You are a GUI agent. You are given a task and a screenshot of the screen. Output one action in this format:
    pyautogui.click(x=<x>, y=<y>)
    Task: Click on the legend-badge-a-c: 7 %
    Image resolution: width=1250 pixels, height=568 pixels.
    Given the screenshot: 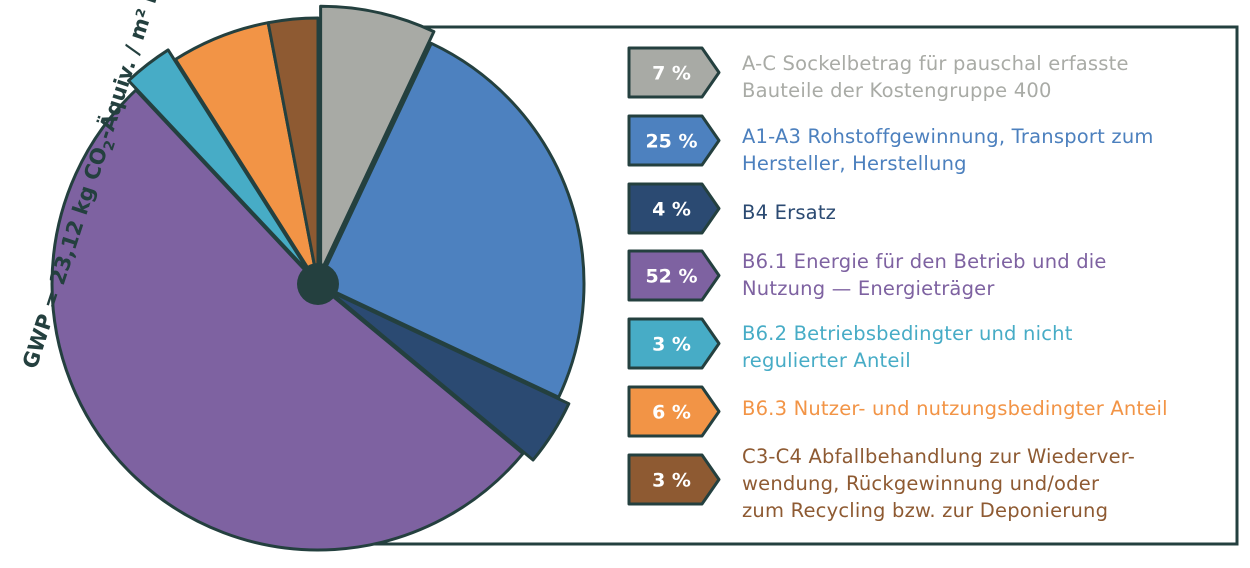 What is the action you would take?
    pyautogui.click(x=674, y=72)
    